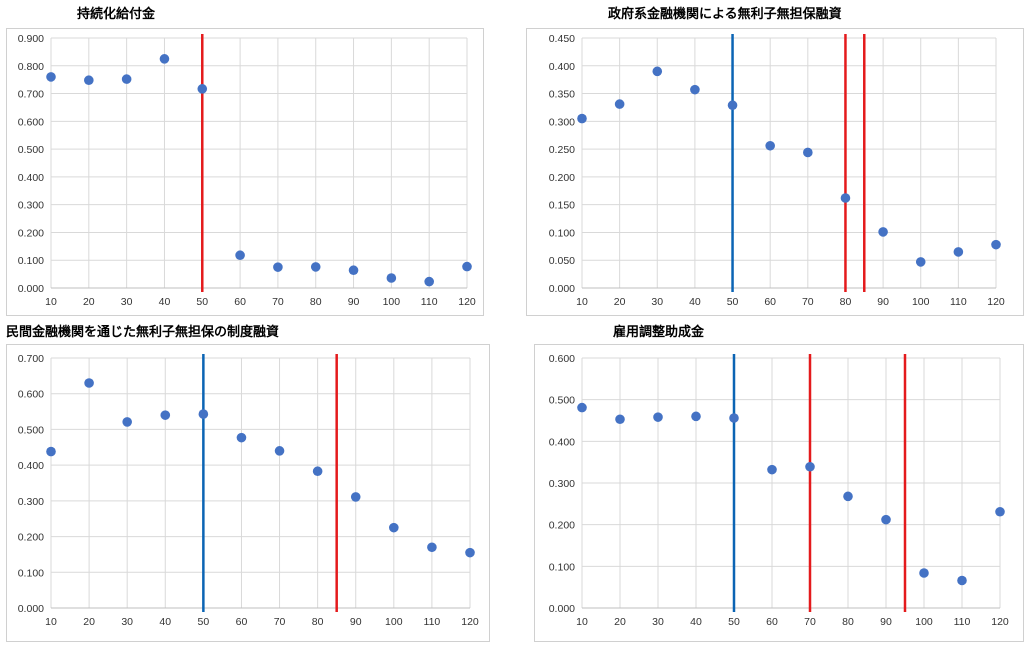 The width and height of the screenshot is (1030, 645). What do you see at coordinates (31, 67) in the screenshot?
I see `y-tick-label: 0.800` at bounding box center [31, 67].